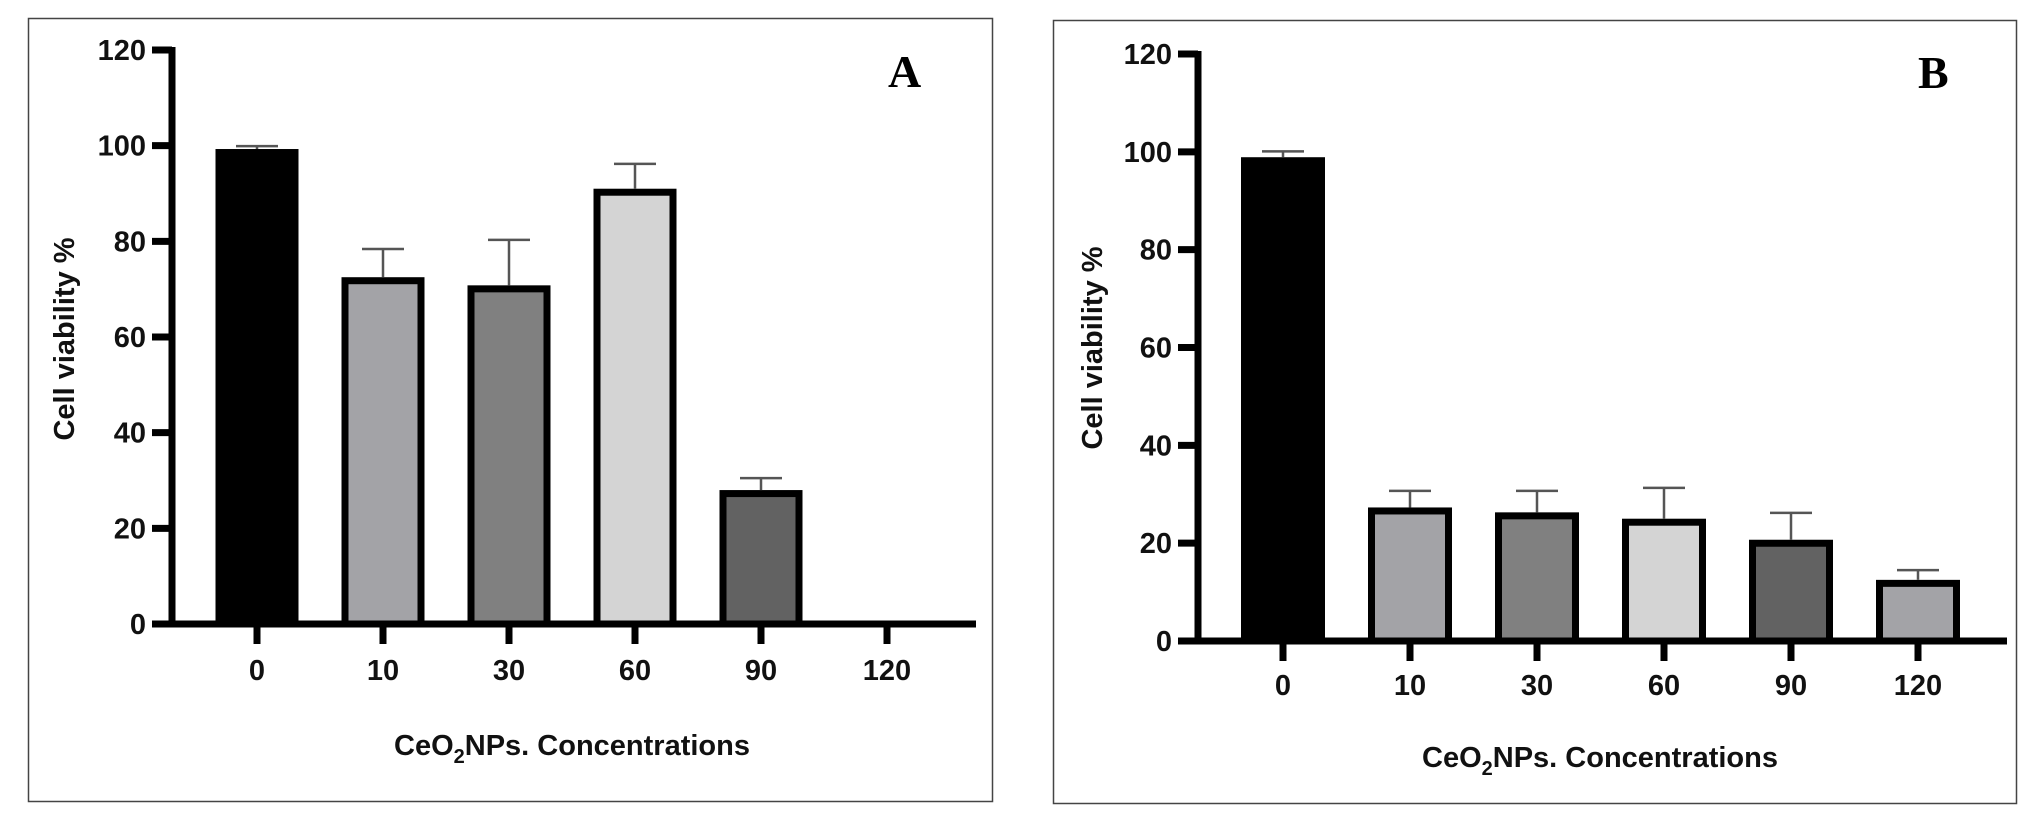 This screenshot has width=2030, height=820. I want to click on panel-label: A, so click(904, 71).